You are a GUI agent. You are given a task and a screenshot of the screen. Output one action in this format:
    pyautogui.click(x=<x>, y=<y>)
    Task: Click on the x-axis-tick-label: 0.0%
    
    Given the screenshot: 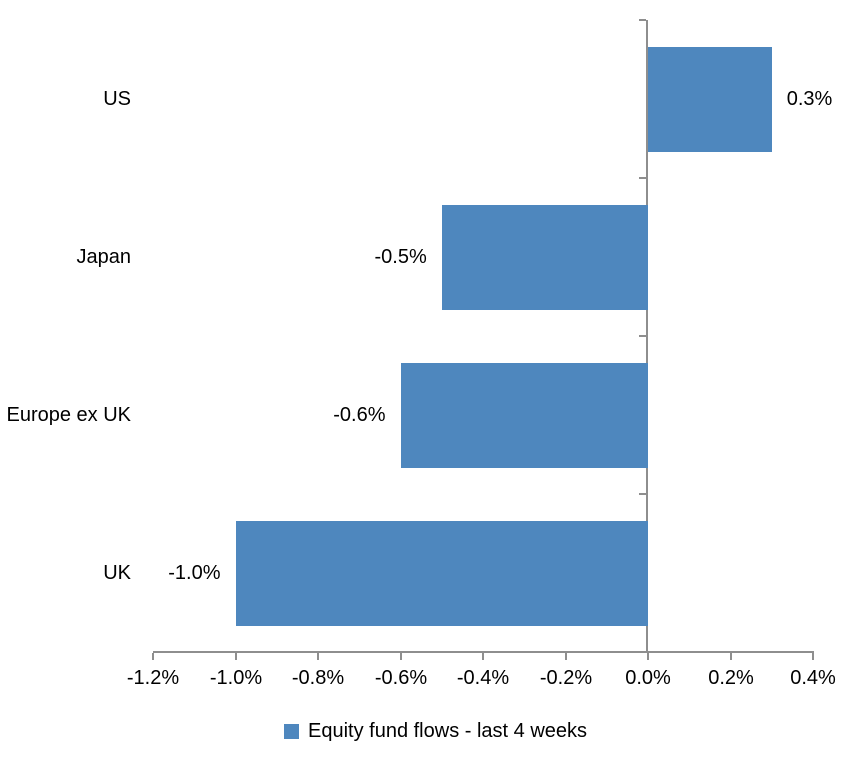 What is the action you would take?
    pyautogui.click(x=648, y=678)
    